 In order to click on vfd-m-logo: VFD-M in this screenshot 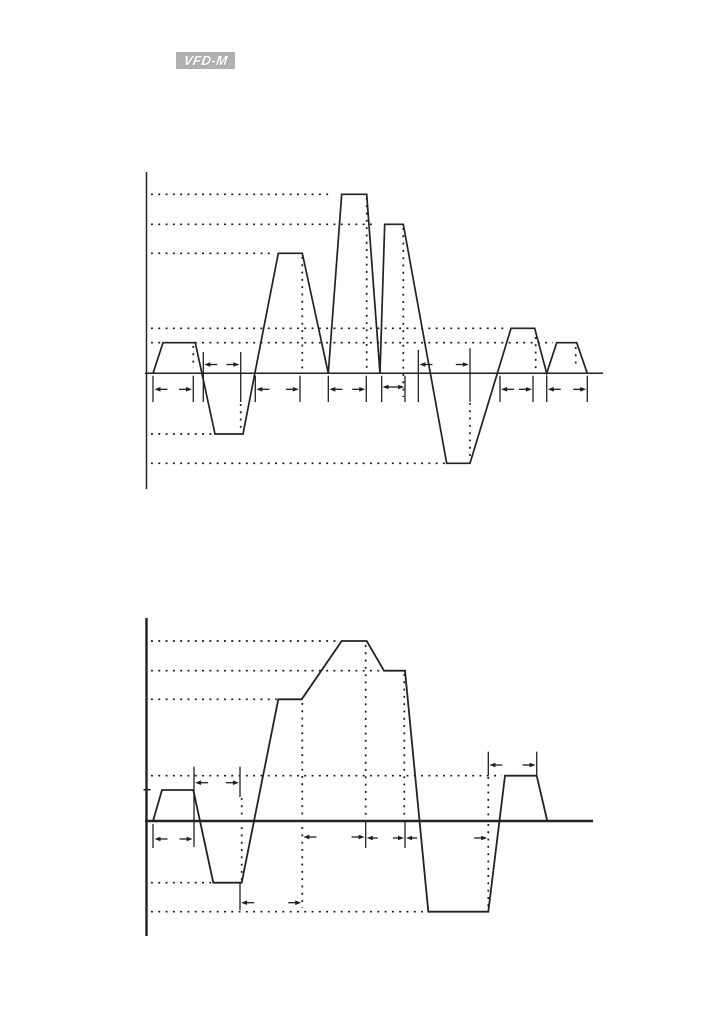, I will do `click(205, 60)`.